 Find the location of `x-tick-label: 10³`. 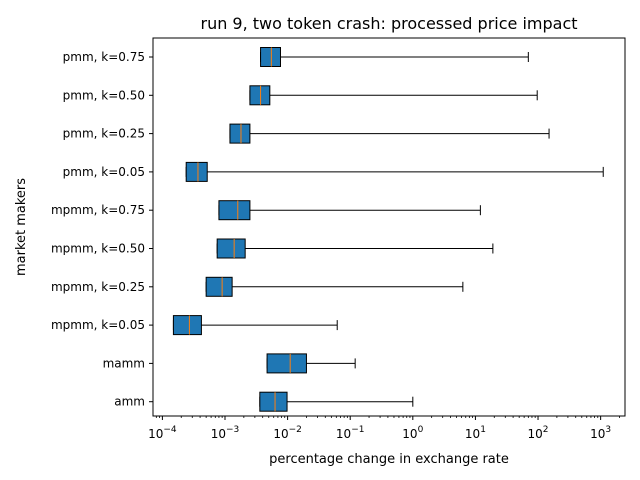

x-tick-label: 10³ is located at coordinates (600, 433).